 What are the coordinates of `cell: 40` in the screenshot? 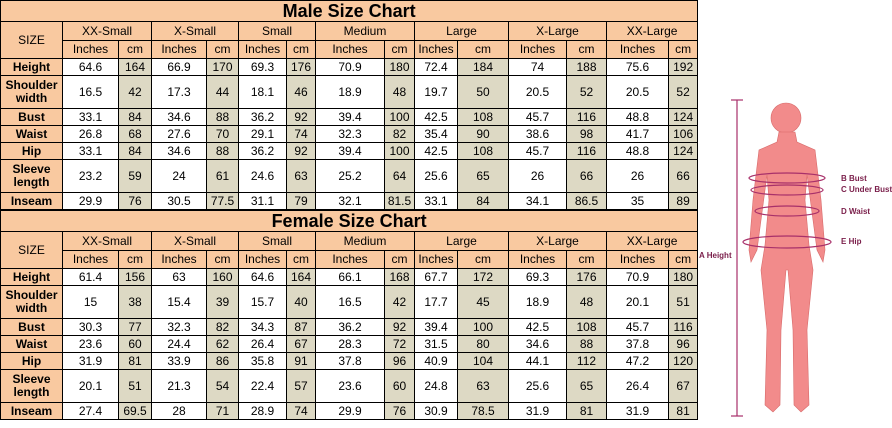 It's located at (301, 302).